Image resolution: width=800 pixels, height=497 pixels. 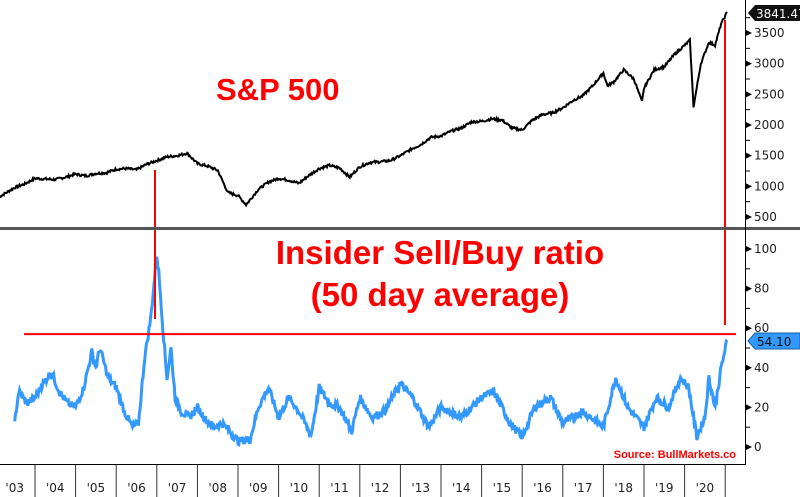 What do you see at coordinates (461, 488) in the screenshot?
I see `x-tick-label: '14` at bounding box center [461, 488].